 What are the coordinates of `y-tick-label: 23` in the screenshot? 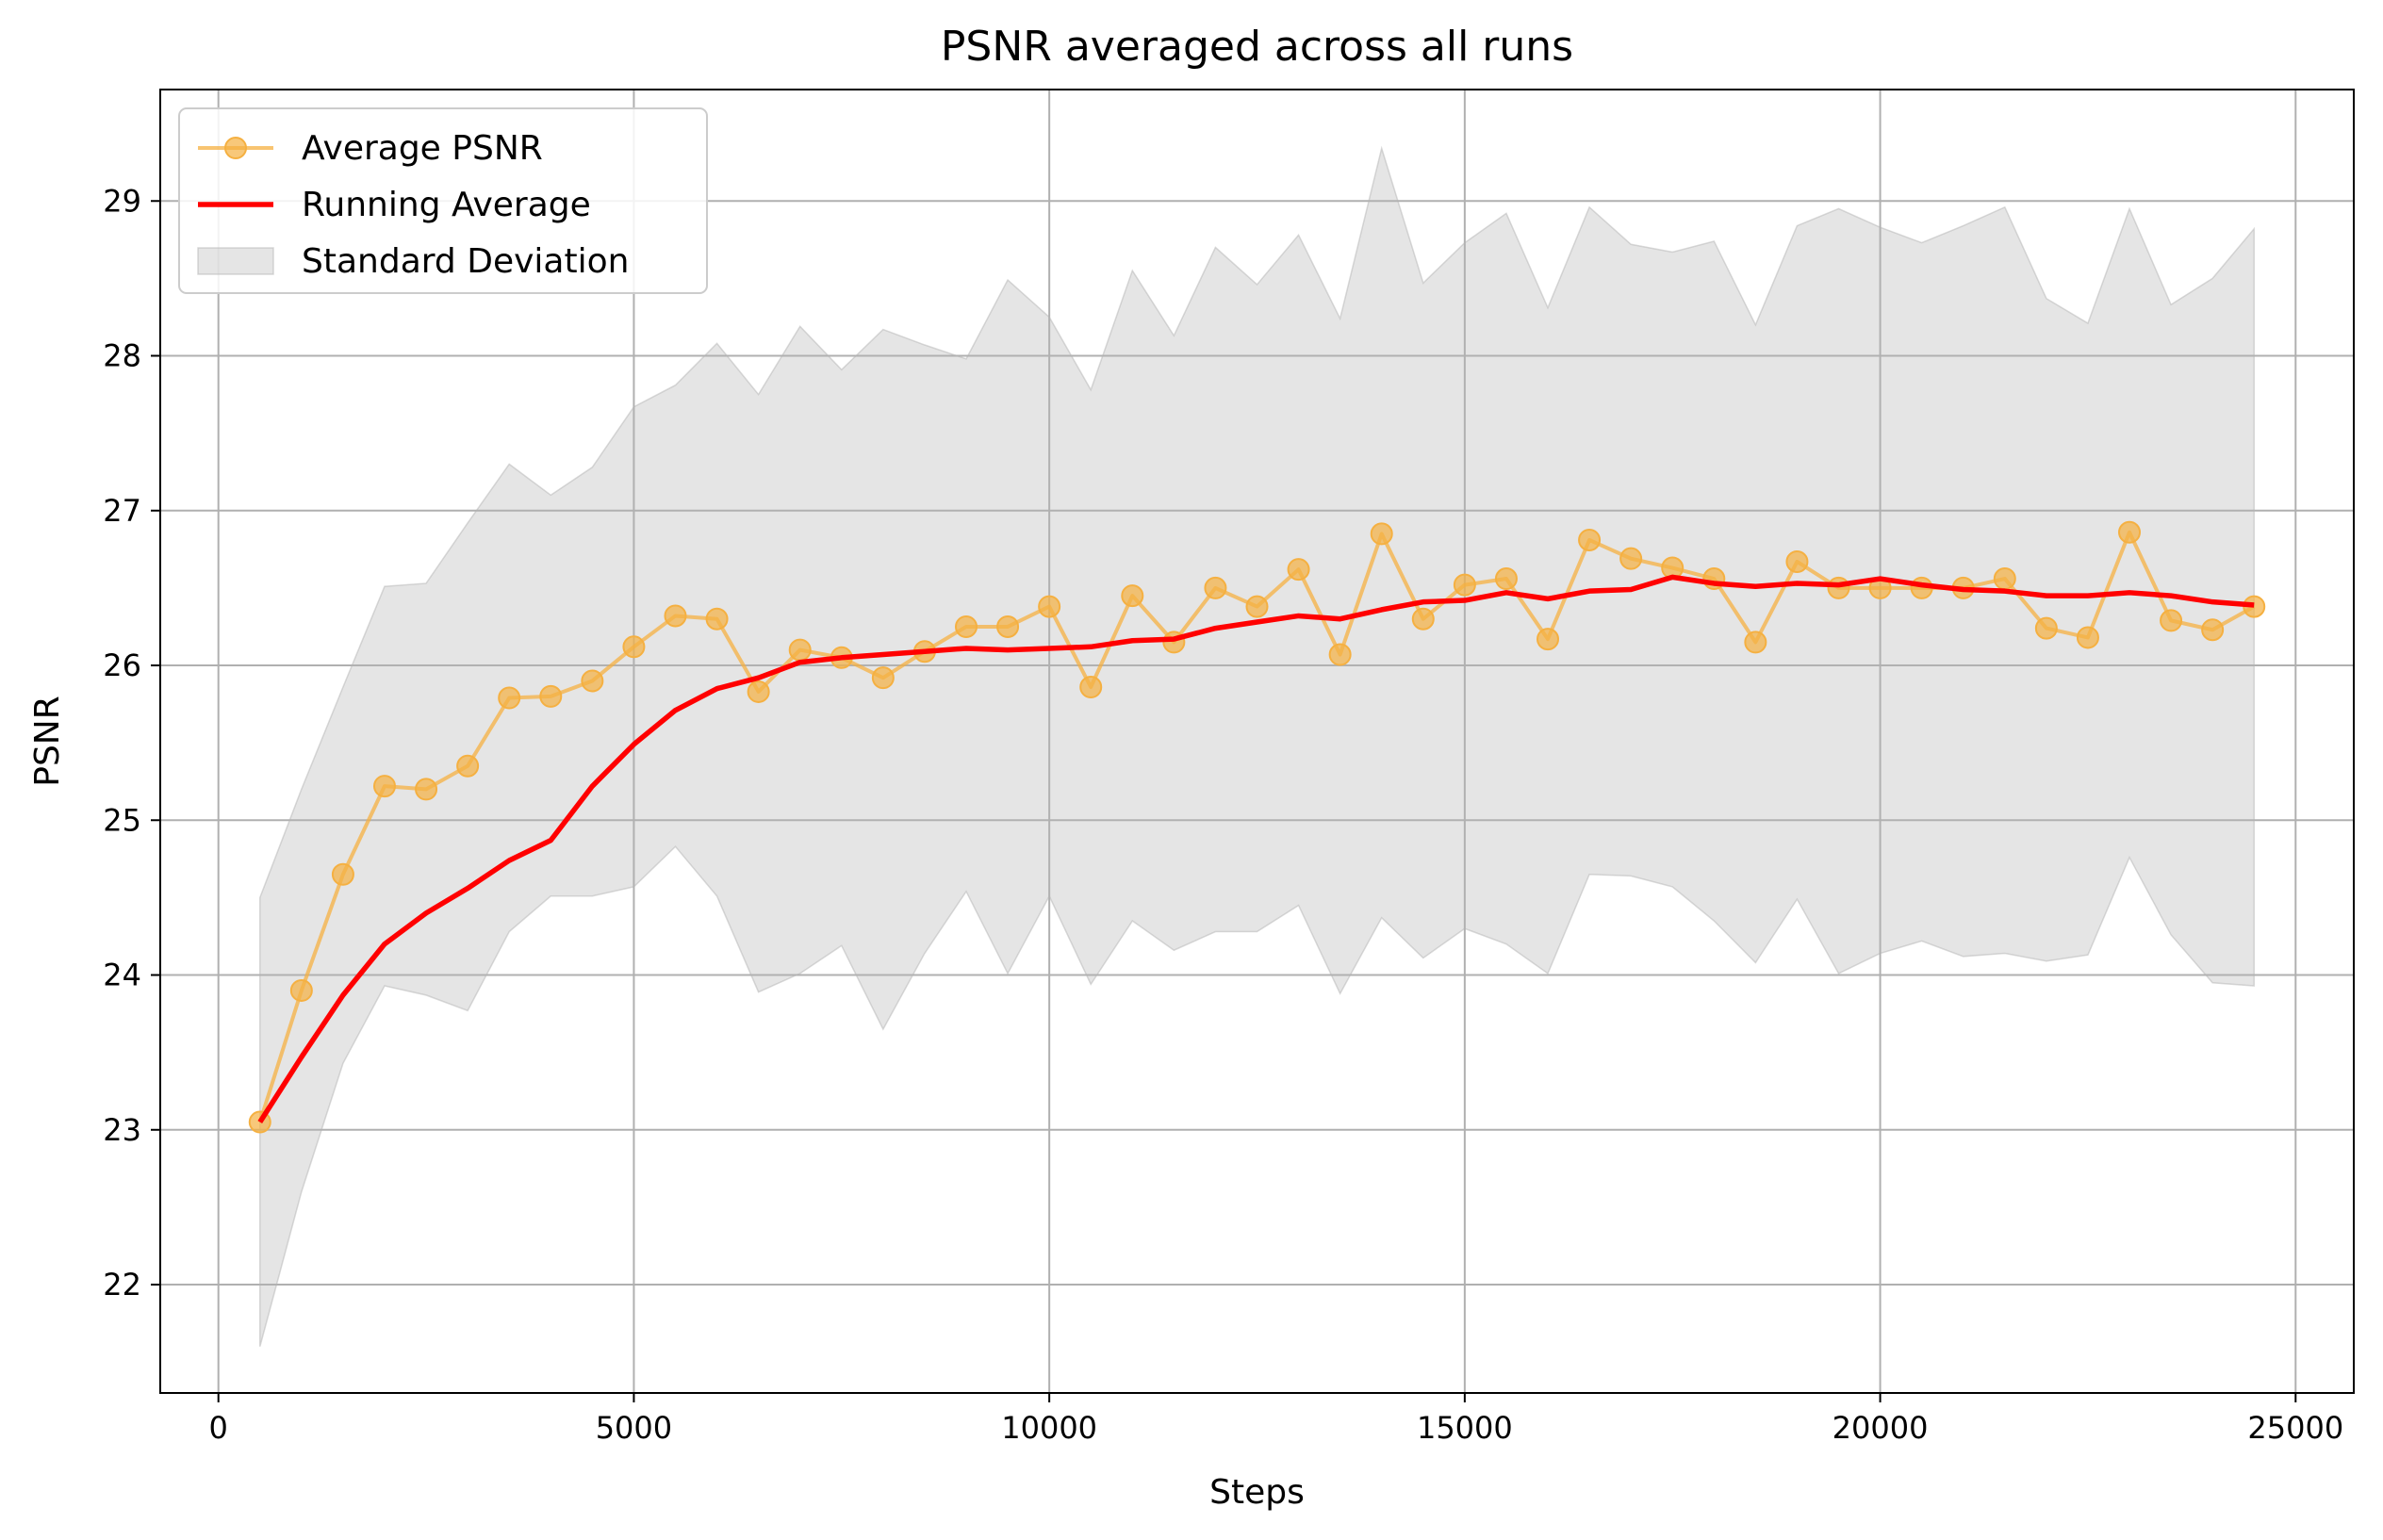 It's located at (122, 1130).